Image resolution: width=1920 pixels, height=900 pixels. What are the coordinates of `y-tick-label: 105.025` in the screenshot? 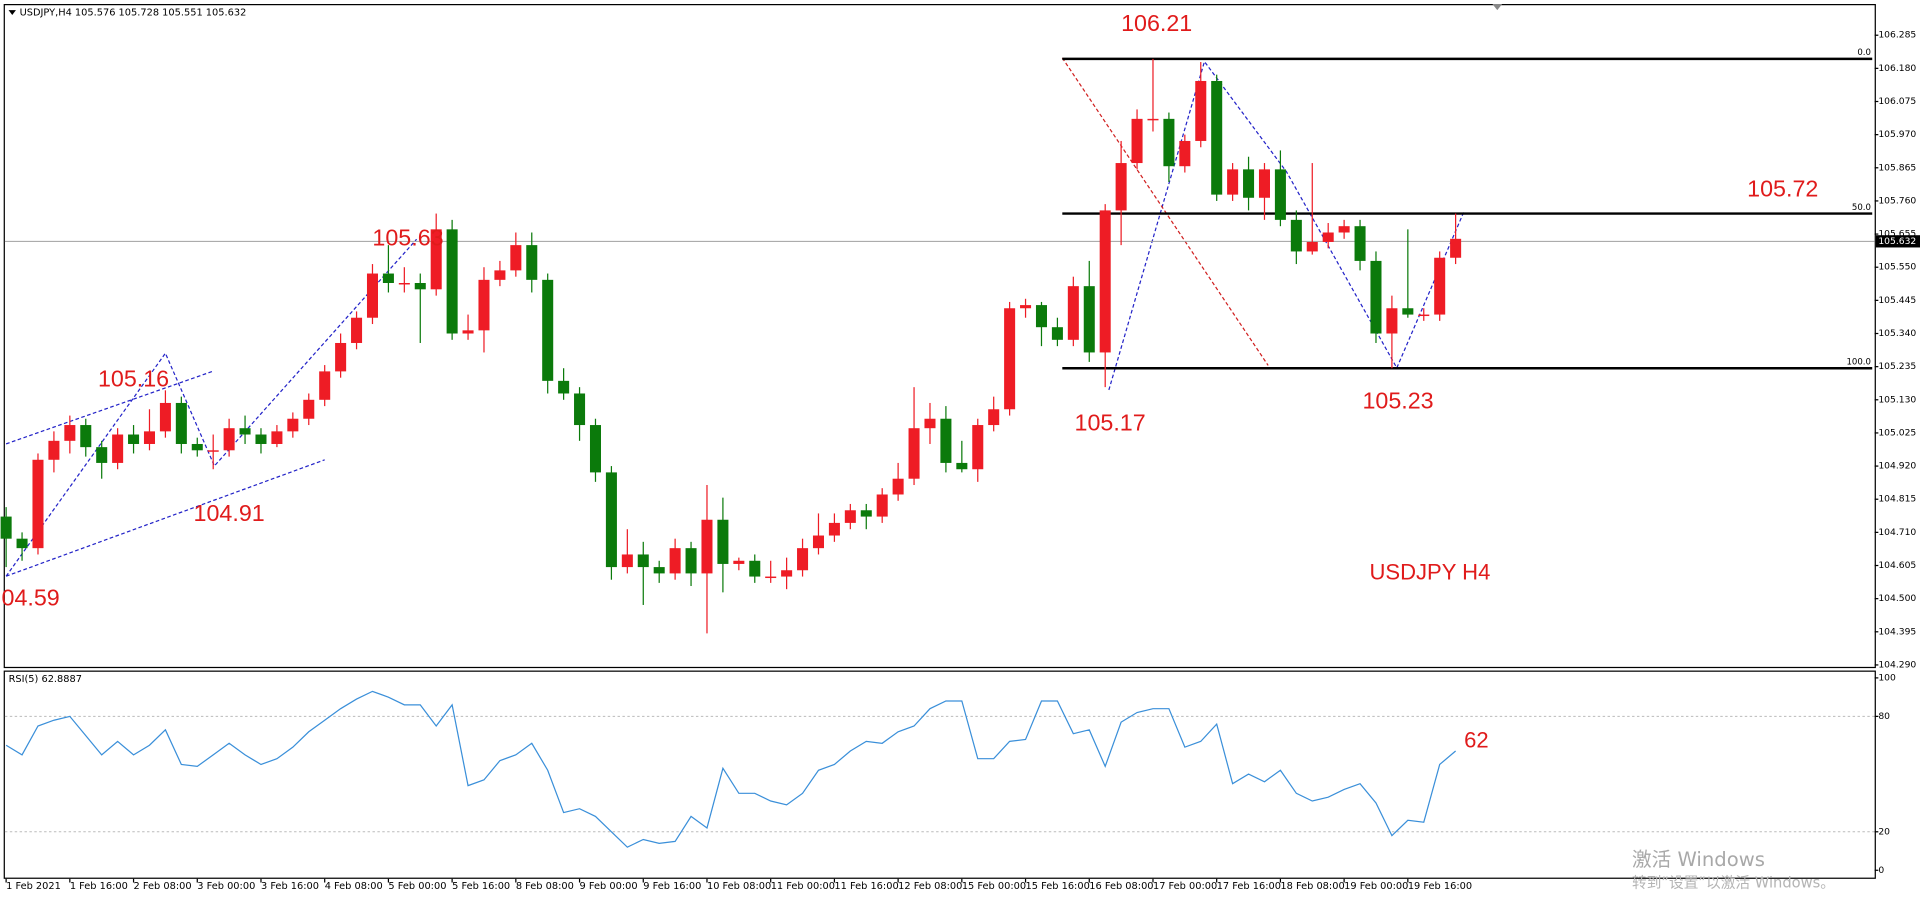 It's located at (1897, 432).